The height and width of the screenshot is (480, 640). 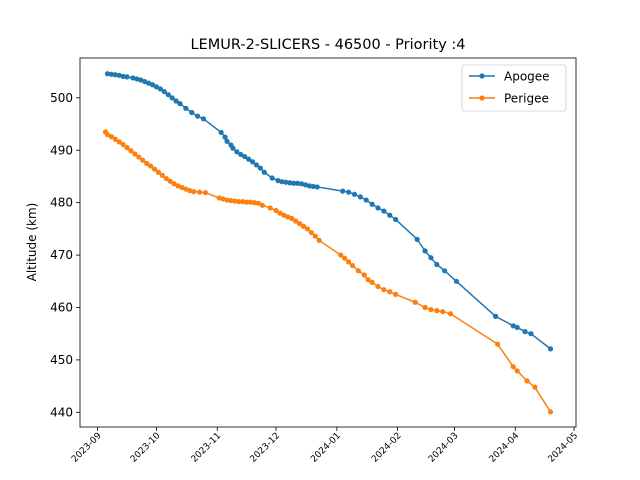 What do you see at coordinates (61, 412) in the screenshot?
I see `y-tick-label: 440` at bounding box center [61, 412].